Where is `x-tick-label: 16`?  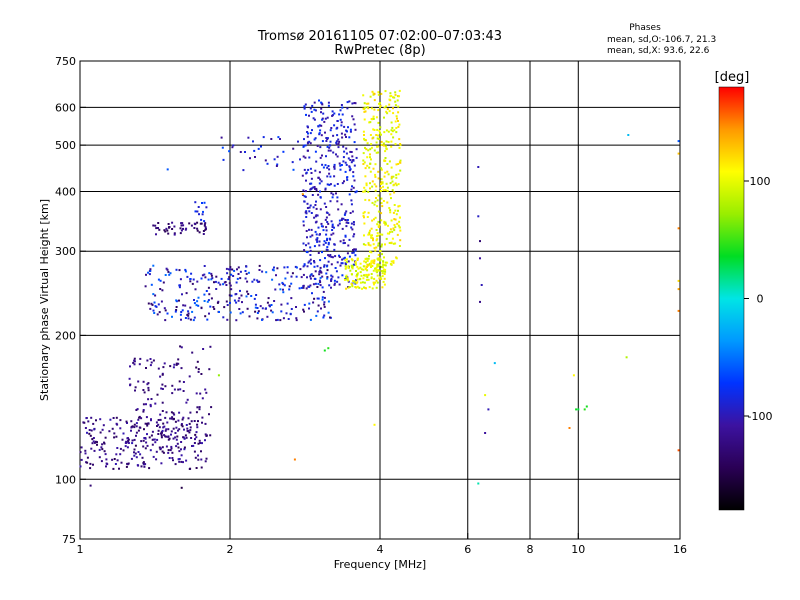
x-tick-label: 16 is located at coordinates (680, 549).